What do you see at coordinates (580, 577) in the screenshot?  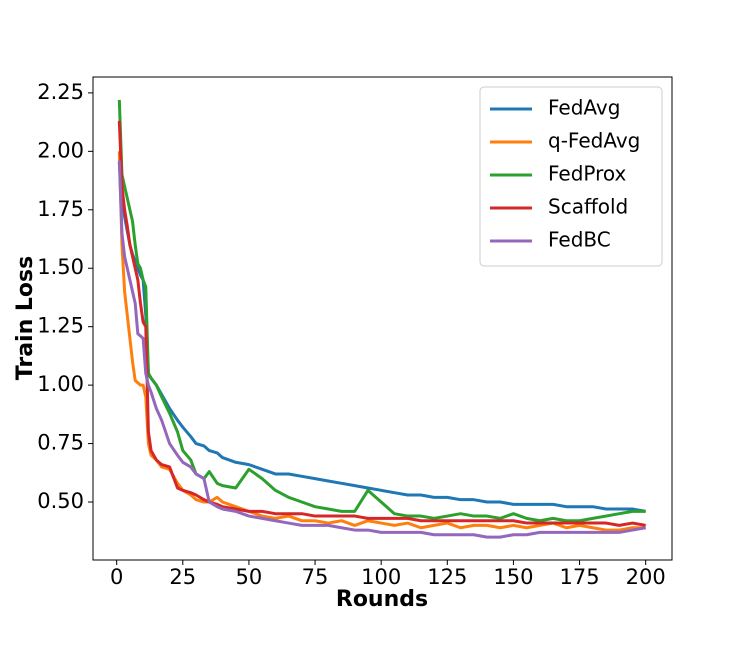 I see `x-tick-label: 175` at bounding box center [580, 577].